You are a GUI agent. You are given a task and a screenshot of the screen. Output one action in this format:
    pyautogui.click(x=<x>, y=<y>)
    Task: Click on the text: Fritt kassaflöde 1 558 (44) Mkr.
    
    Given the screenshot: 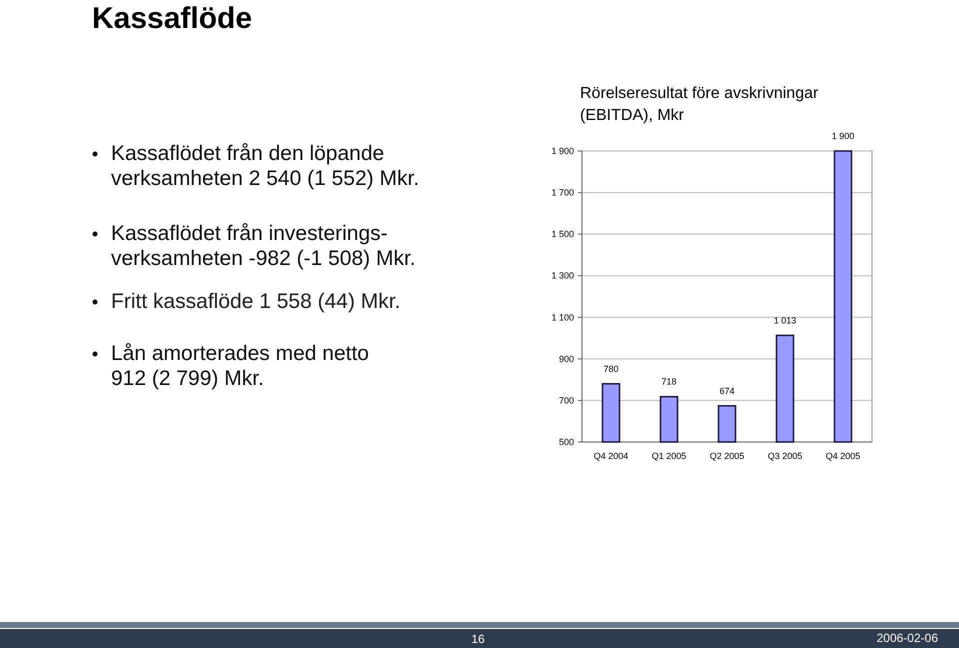 What is the action you would take?
    pyautogui.click(x=255, y=301)
    